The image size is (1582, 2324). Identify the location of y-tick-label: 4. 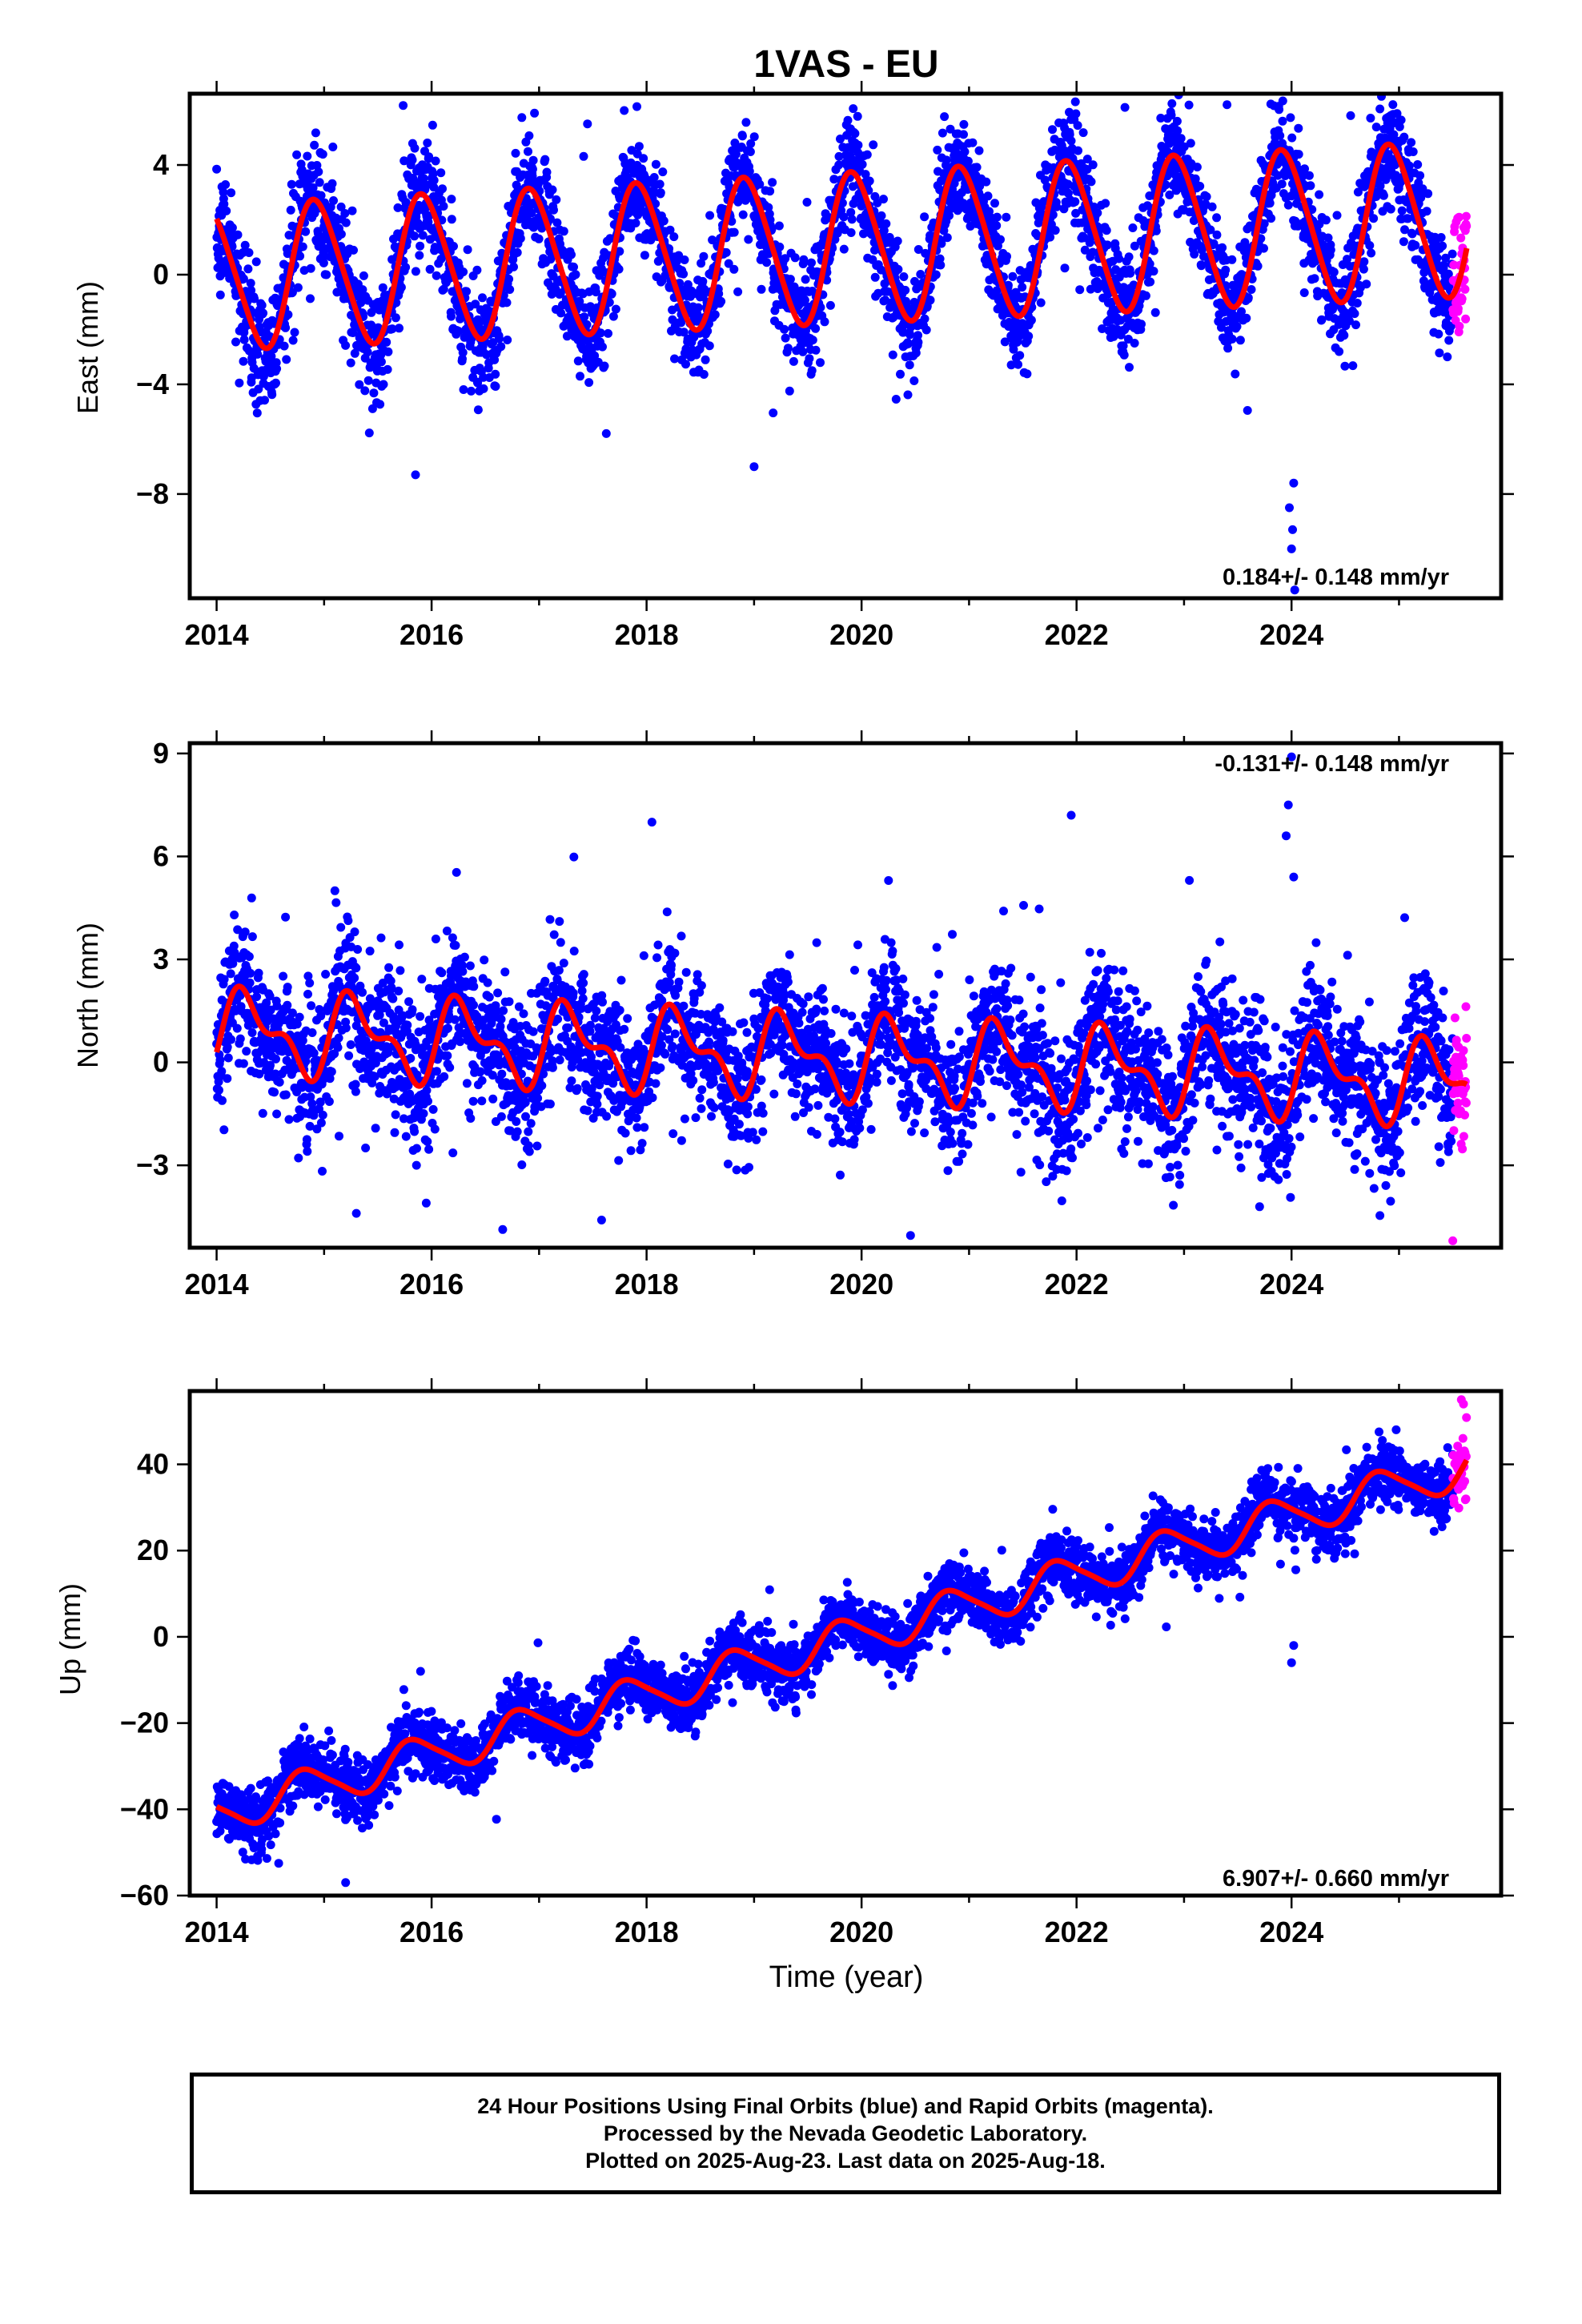
(161, 164).